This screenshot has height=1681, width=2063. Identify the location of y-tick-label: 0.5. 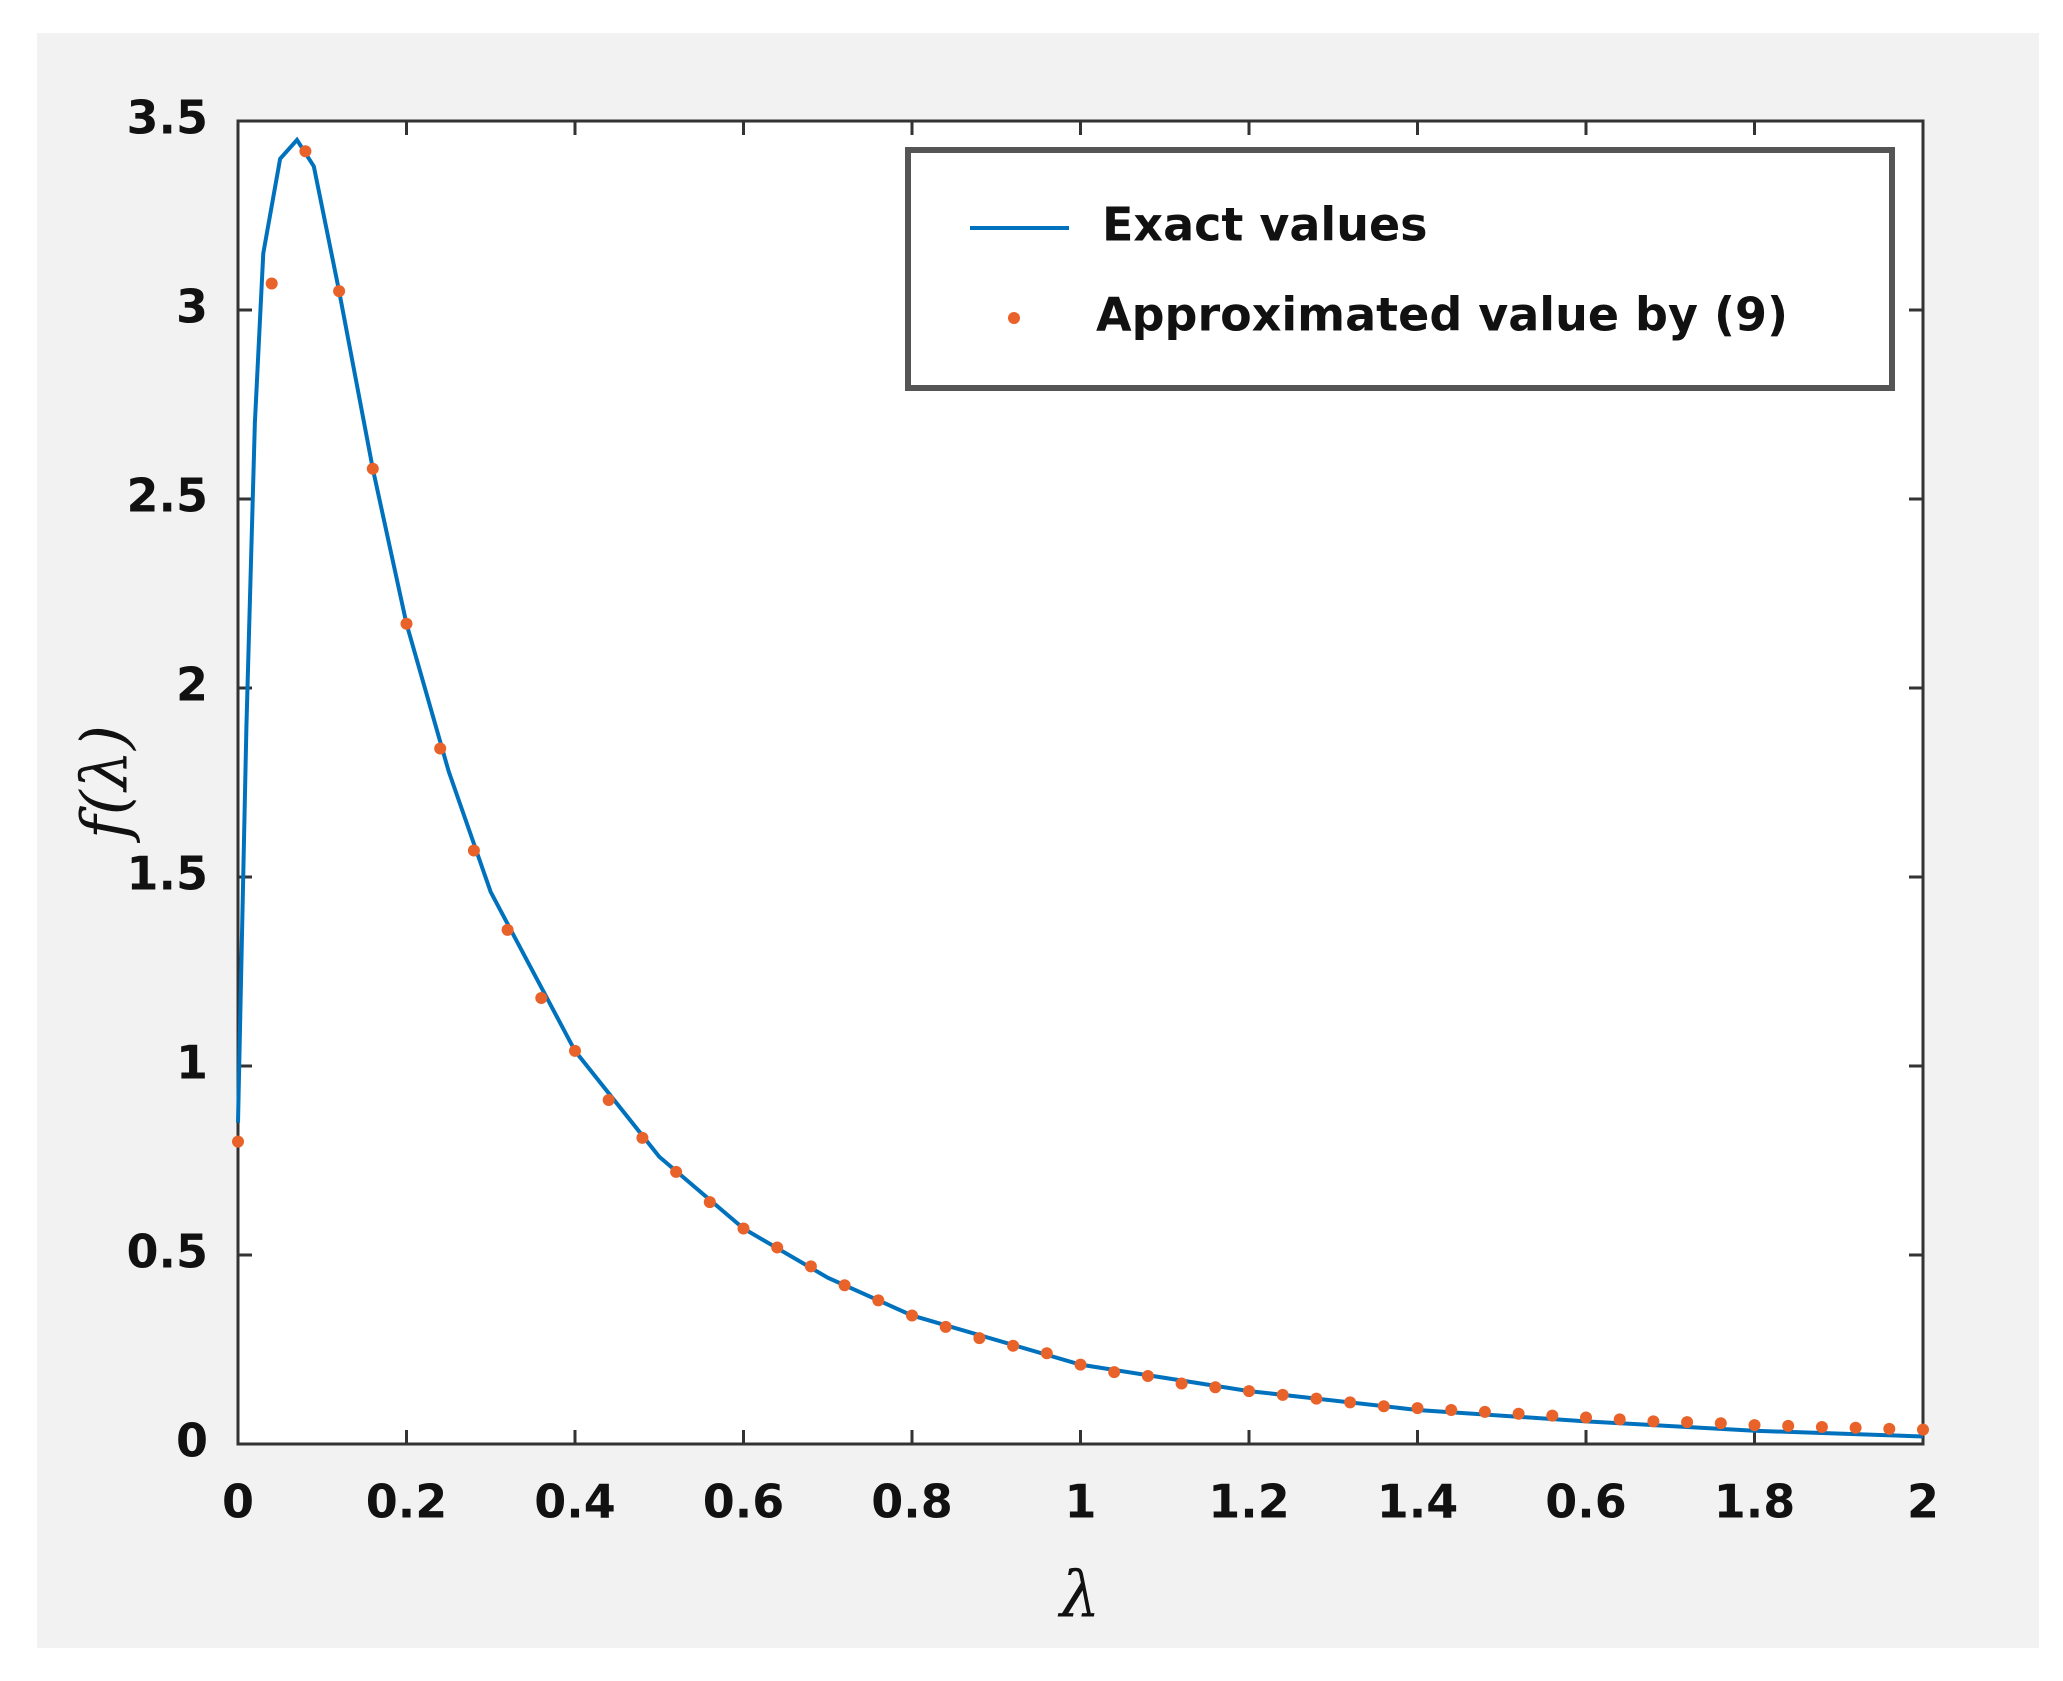
(168, 1252).